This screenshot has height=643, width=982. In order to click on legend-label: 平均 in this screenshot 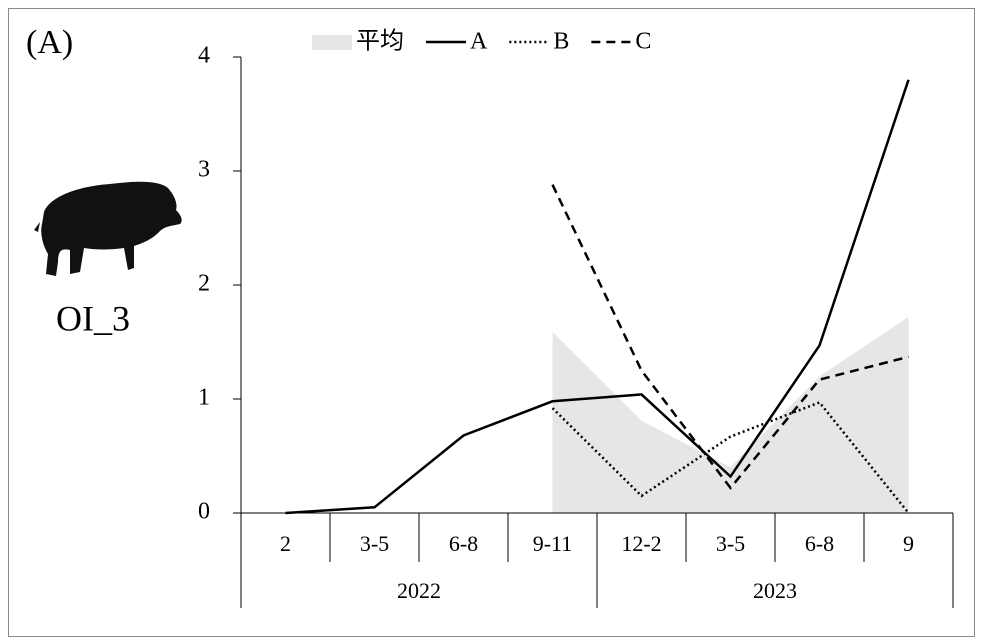, I will do `click(380, 41)`.